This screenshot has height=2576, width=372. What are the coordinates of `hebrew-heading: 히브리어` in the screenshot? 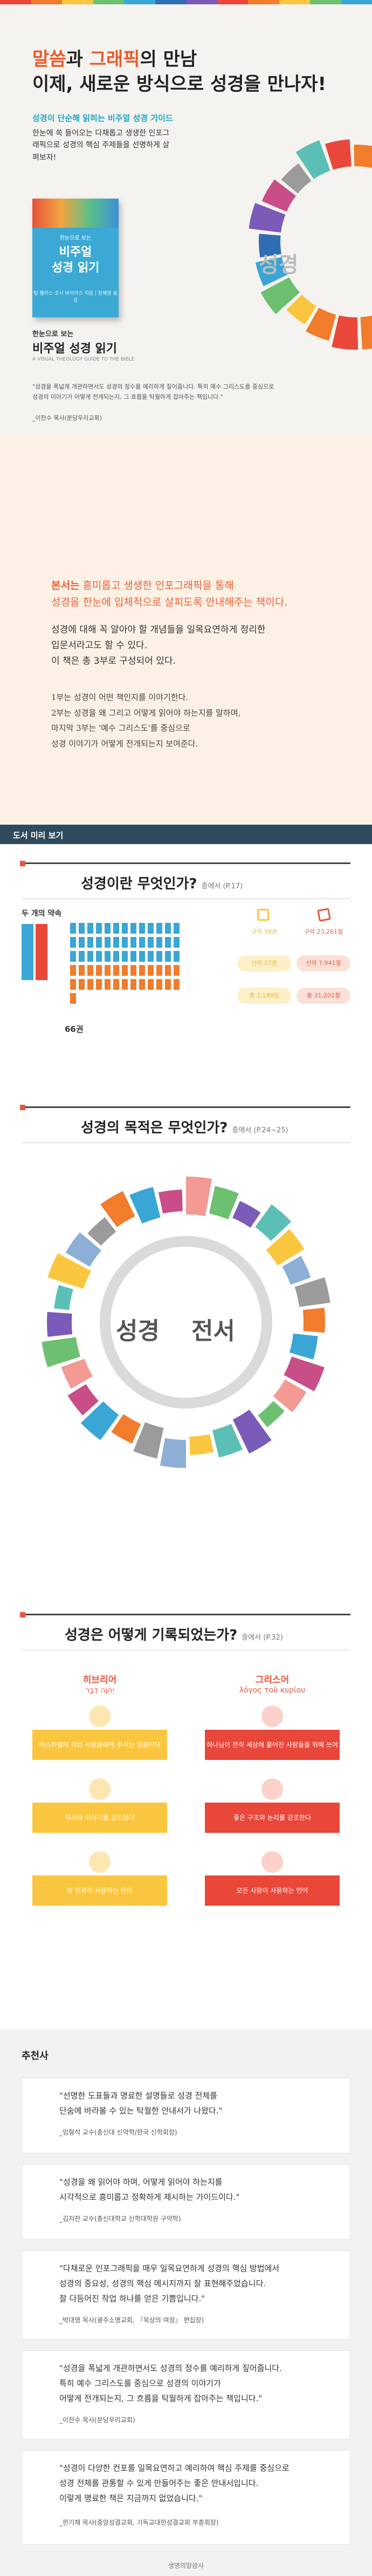 It's located at (99, 1680).